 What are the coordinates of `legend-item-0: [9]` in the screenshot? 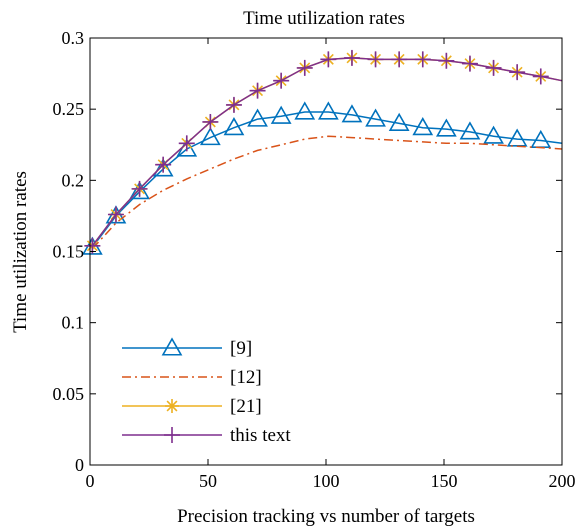 It's located at (187, 348).